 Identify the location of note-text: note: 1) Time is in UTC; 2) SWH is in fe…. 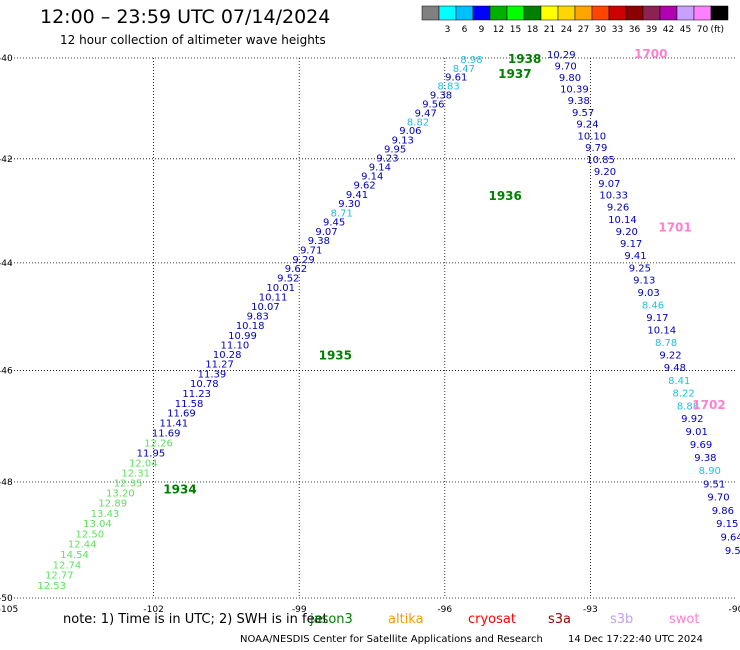
(195, 619).